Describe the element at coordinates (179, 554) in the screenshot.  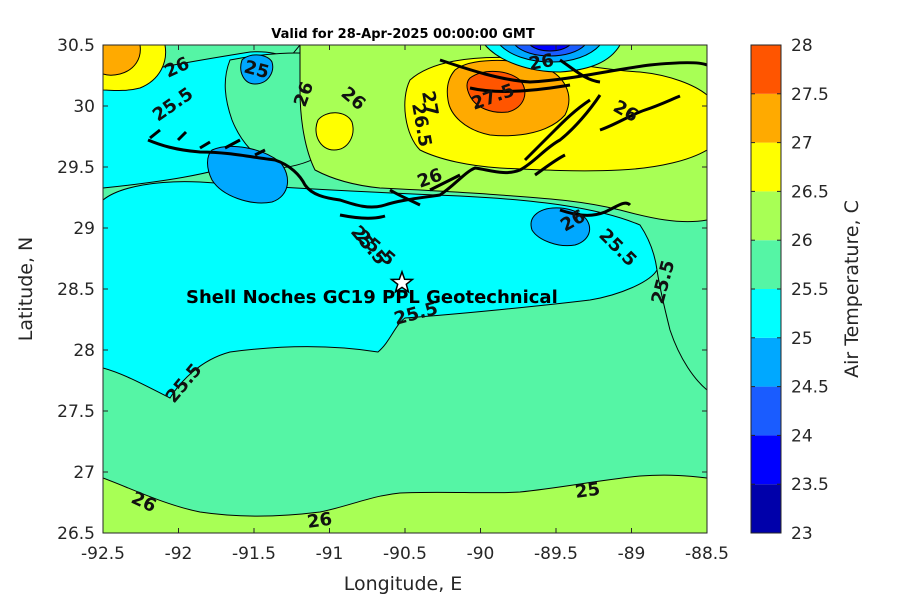
I see `x-tick-label: -92` at that location.